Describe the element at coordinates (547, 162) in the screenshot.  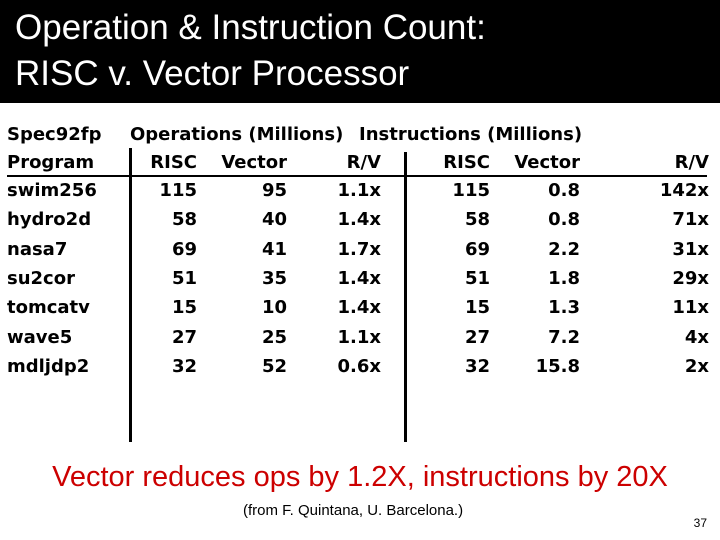
I see `column-header-instr-vector: Vector` at that location.